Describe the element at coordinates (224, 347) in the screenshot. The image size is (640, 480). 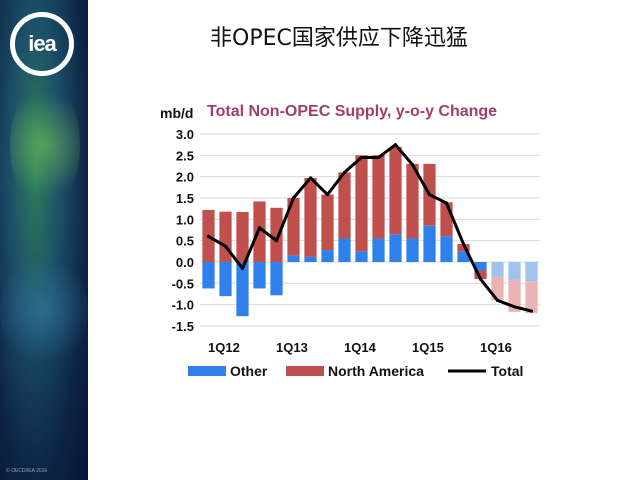
I see `x-tick-label: 1Q12` at that location.